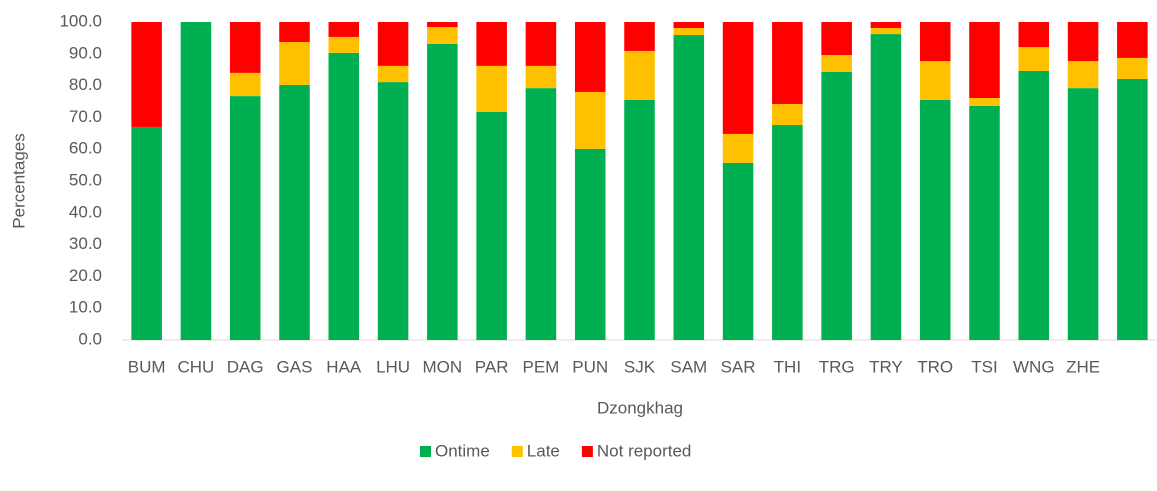  Describe the element at coordinates (85, 307) in the screenshot. I see `y-tick-label: 10.0` at that location.